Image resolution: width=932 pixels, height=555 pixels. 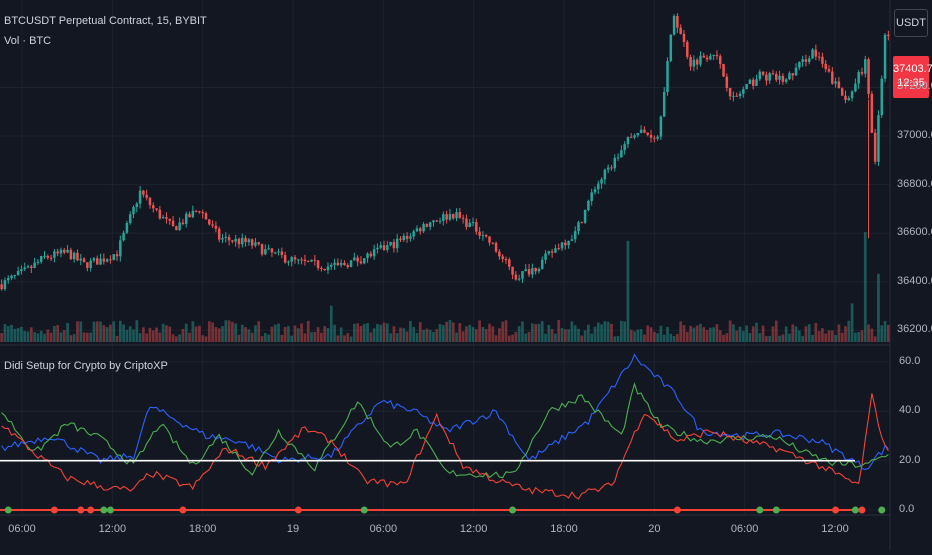 What do you see at coordinates (86, 366) in the screenshot?
I see `indicator-title: Didi Setup for Crypto by CriptoXP` at bounding box center [86, 366].